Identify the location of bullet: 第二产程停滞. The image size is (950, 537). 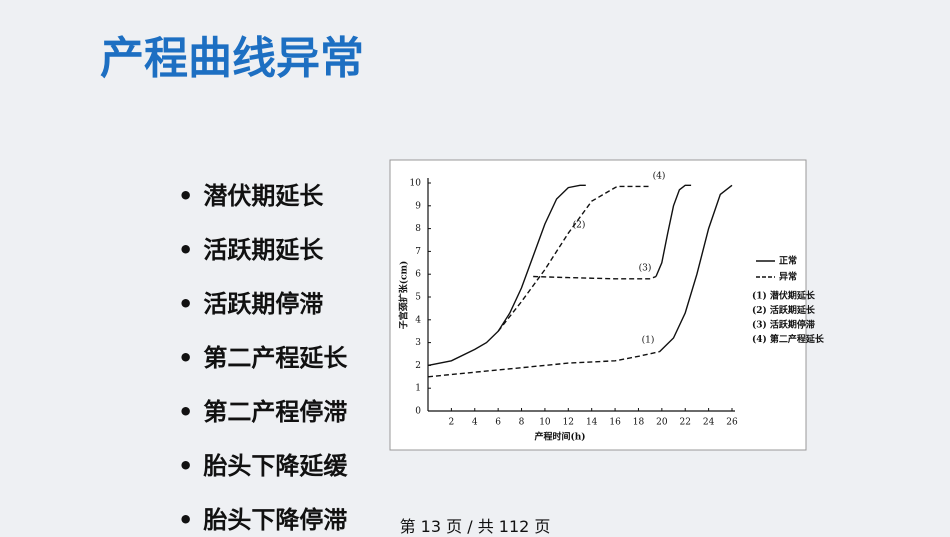
(262, 409).